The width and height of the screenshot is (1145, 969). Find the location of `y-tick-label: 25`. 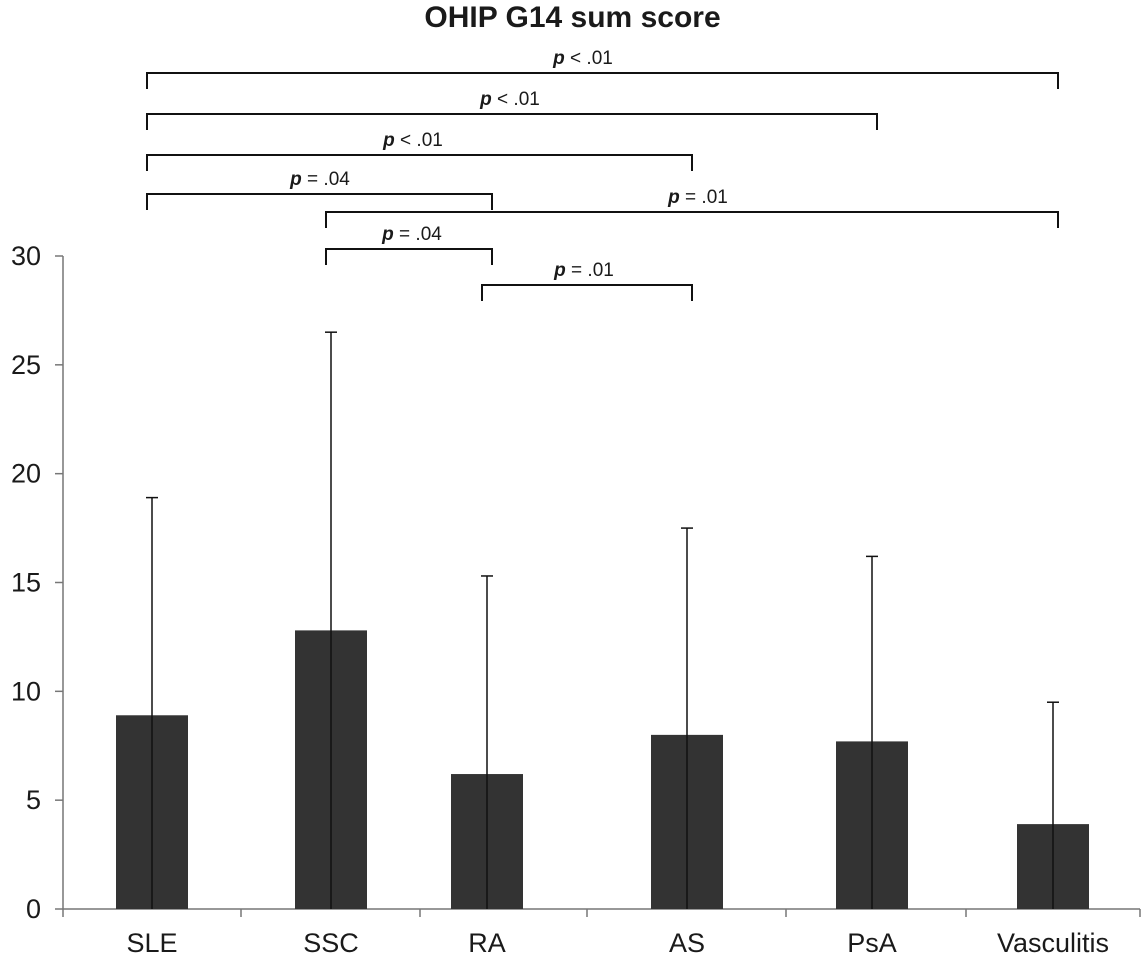

y-tick-label: 25 is located at coordinates (26, 365).